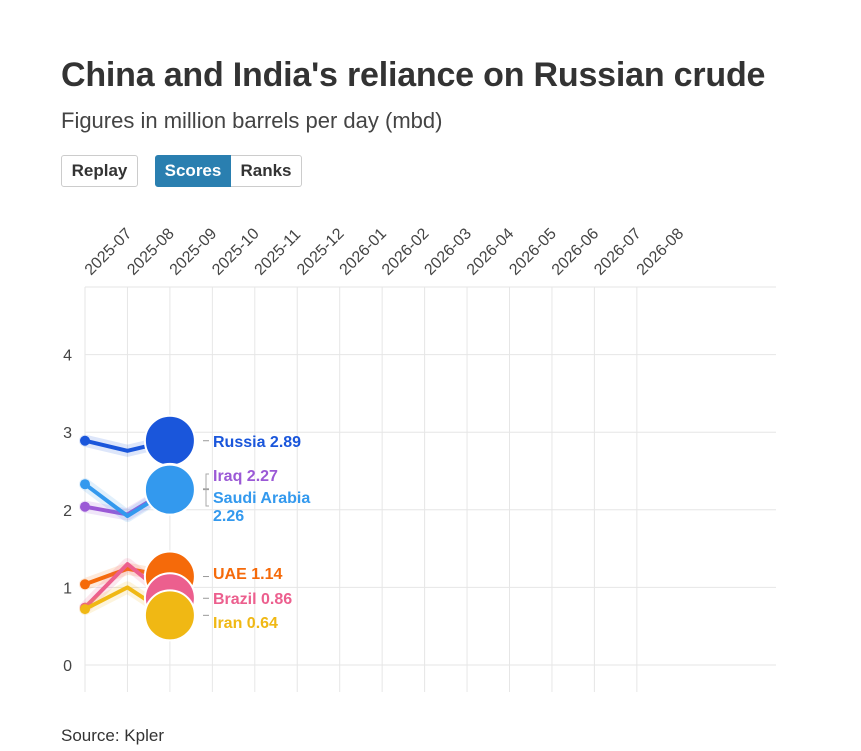  What do you see at coordinates (261, 507) in the screenshot?
I see `series-label: Saudi Arabia 2.26` at bounding box center [261, 507].